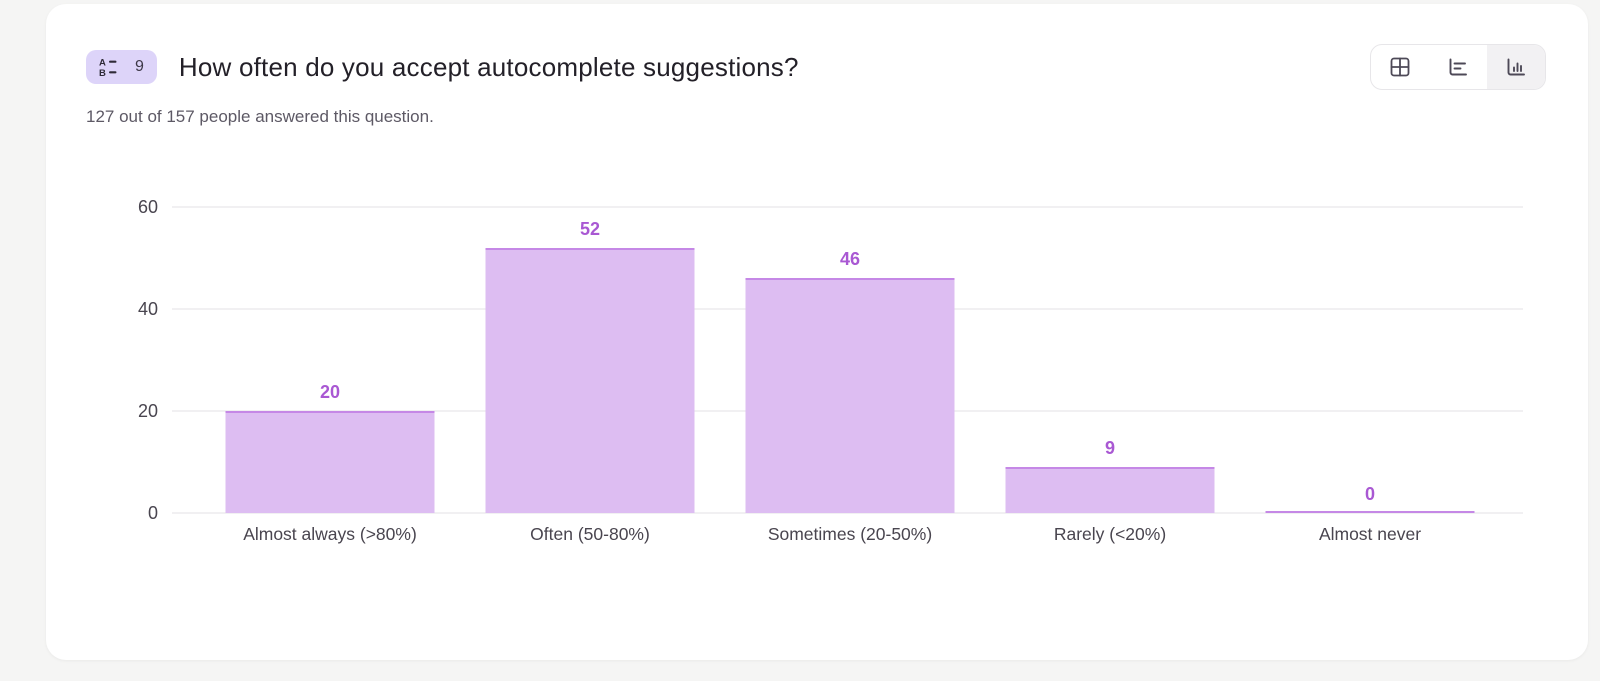  Describe the element at coordinates (590, 228) in the screenshot. I see `bar-value-label: 52` at that location.